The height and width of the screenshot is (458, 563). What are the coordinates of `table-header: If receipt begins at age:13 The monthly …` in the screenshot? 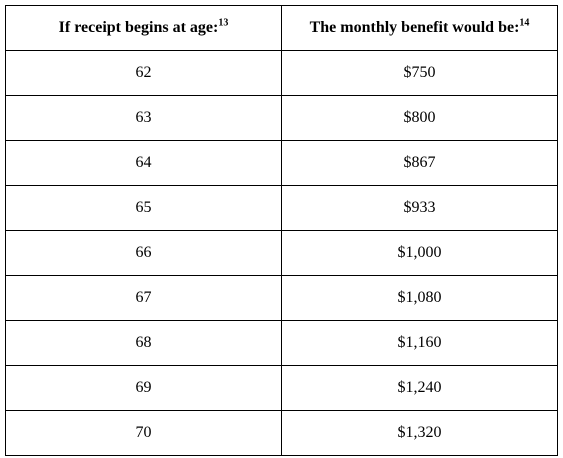 It's located at (281, 28).